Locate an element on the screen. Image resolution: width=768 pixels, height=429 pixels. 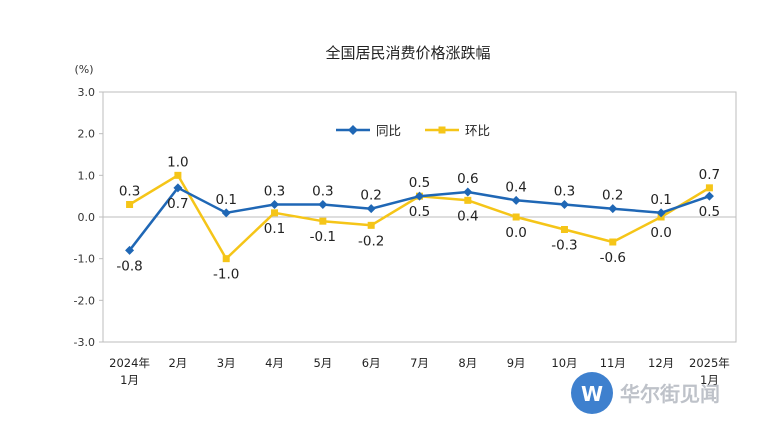
data-label-mom: 1.0 is located at coordinates (177, 162).